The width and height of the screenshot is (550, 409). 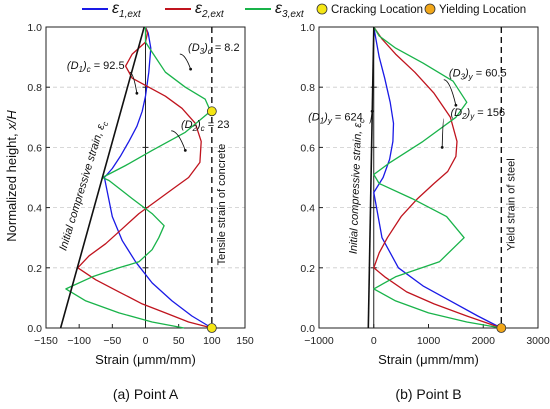 I want to click on legend-label: Yielding Location, so click(x=482, y=10).